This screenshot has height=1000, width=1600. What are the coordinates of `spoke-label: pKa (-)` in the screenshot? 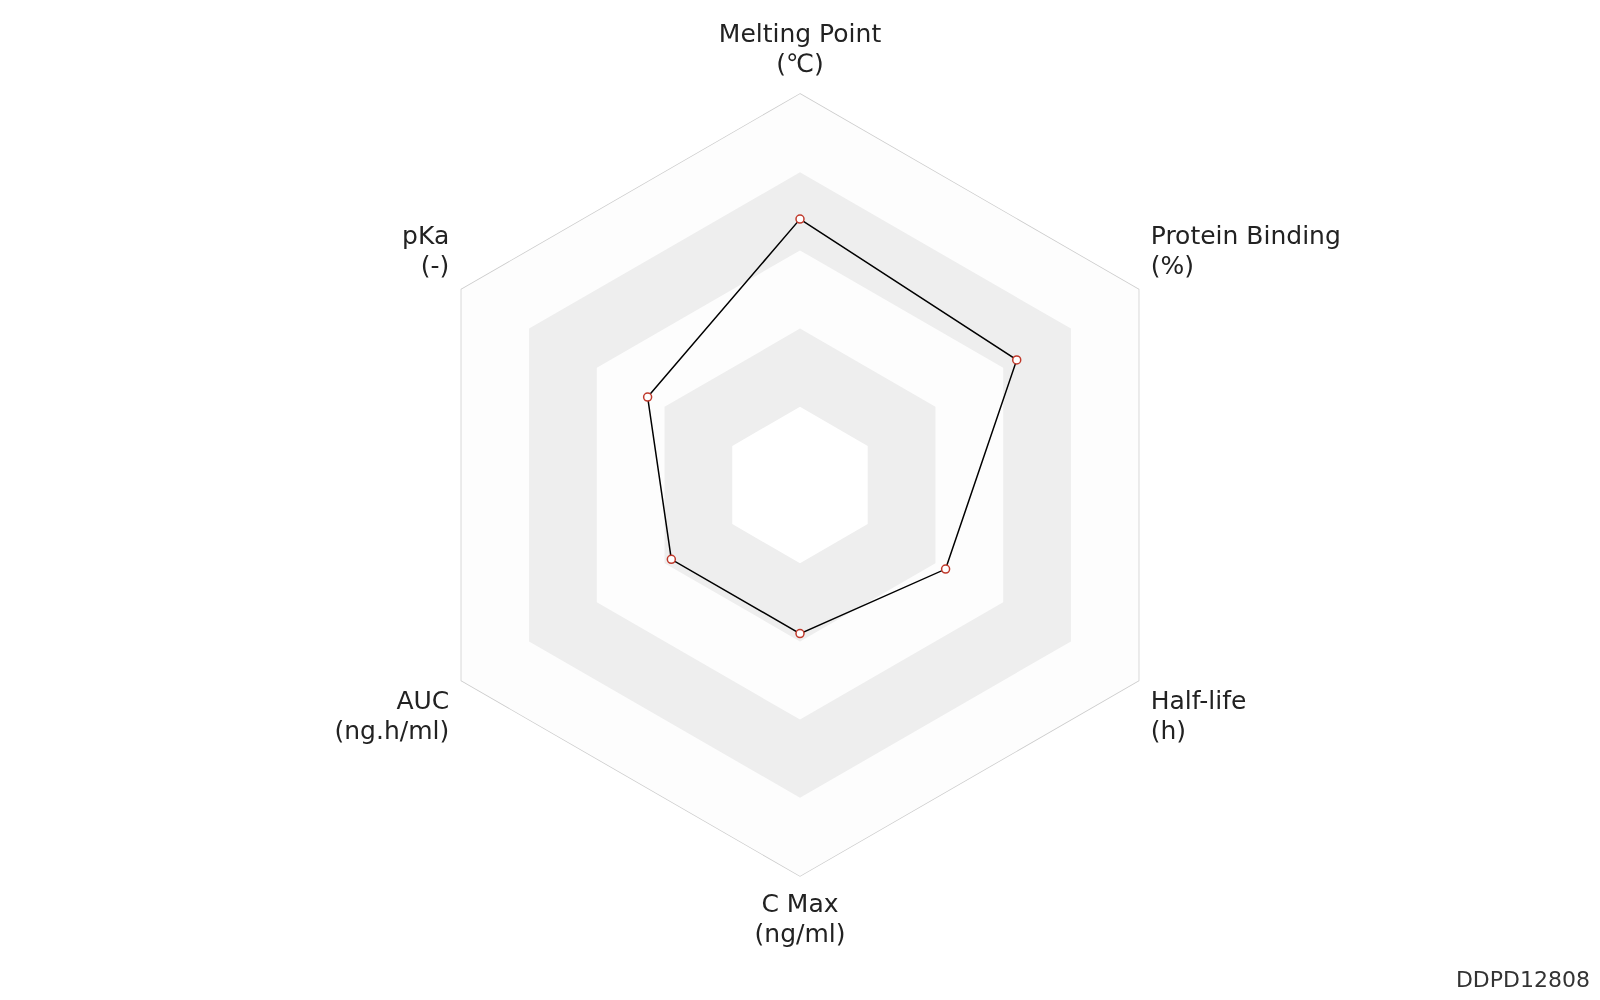 It's located at (426, 250).